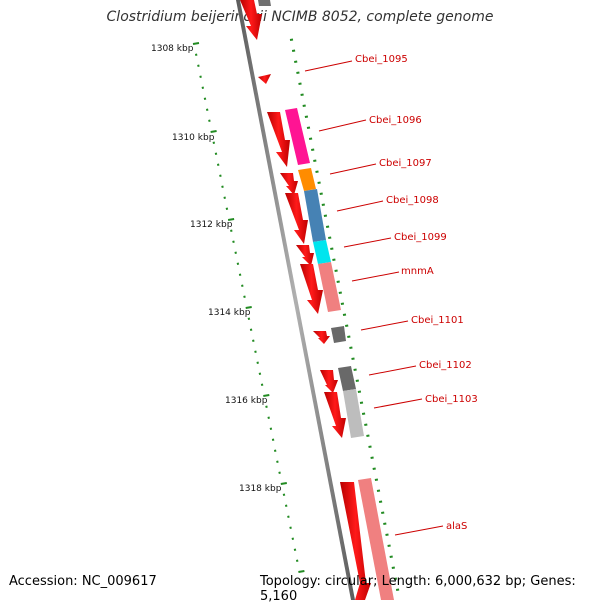  I want to click on gene-label: Cbei_1098, so click(412, 200).